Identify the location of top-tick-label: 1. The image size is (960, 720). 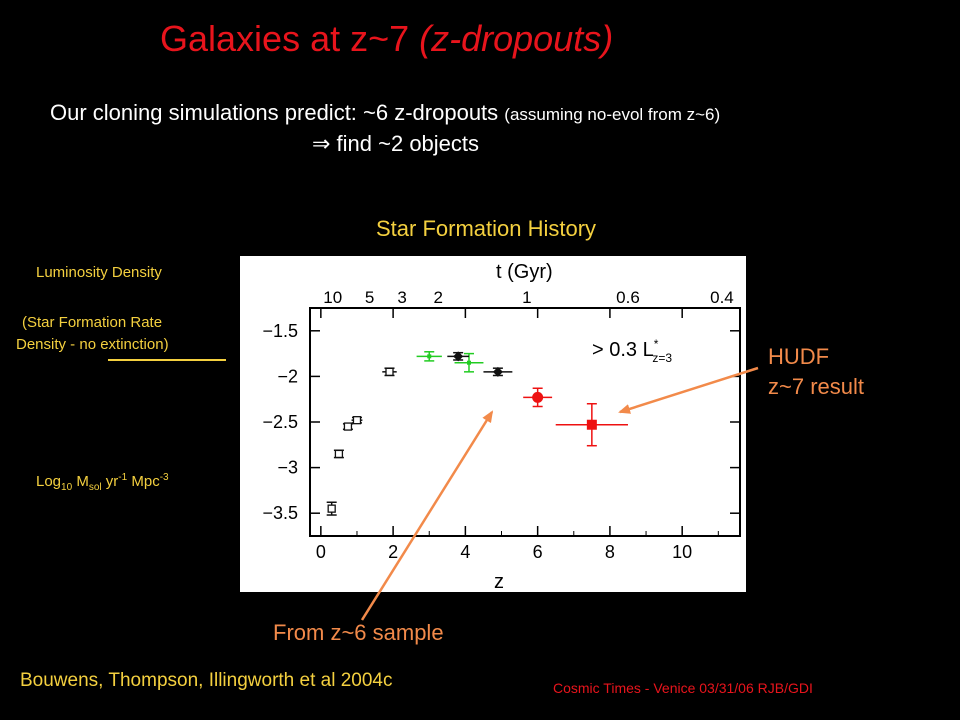
(526, 297).